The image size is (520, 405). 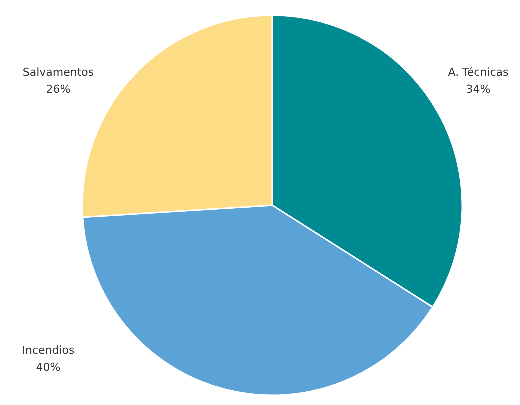 I want to click on data-label: 26%, so click(x=58, y=89).